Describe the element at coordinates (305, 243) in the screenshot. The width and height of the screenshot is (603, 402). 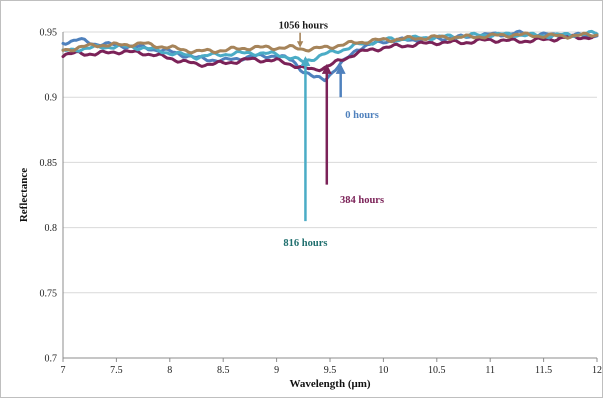
I see `annotation-label: 816 hours` at that location.